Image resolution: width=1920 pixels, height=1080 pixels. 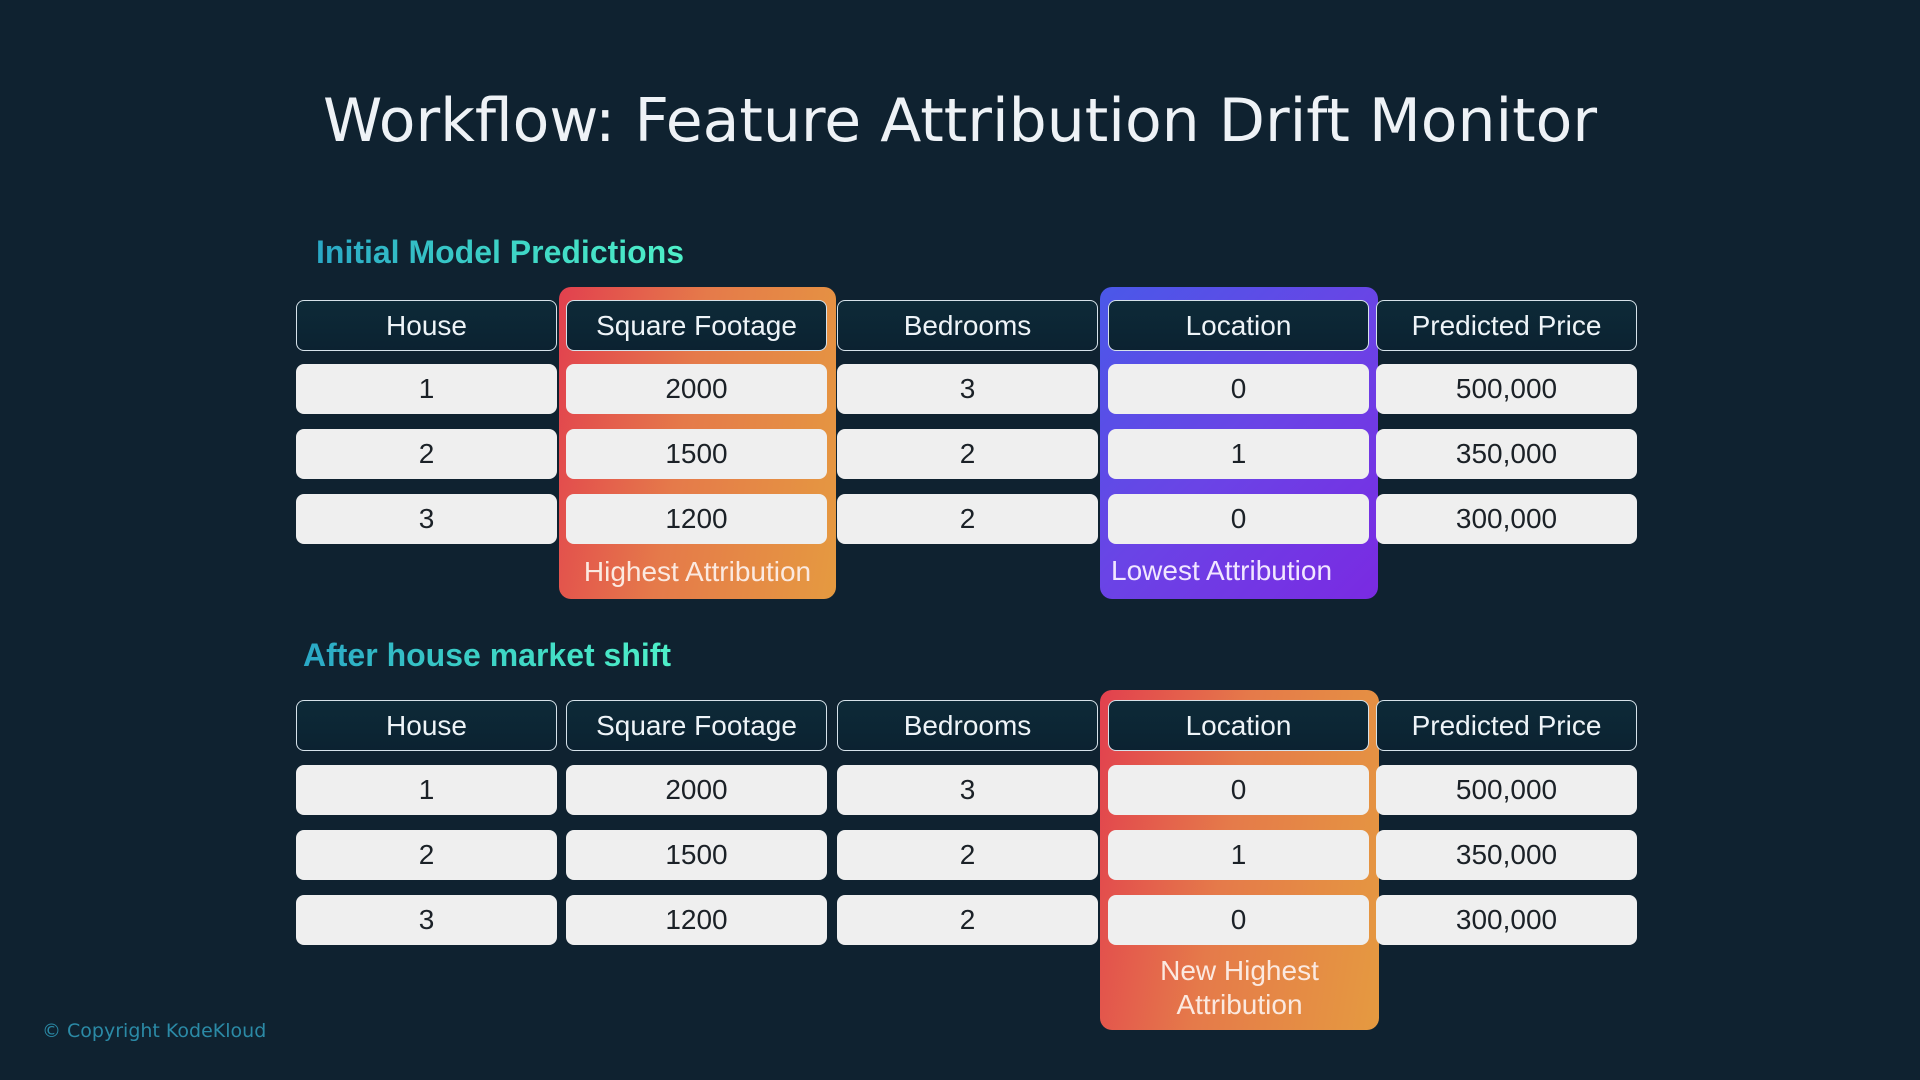 What do you see at coordinates (1222, 570) in the screenshot?
I see `highlight-label-lowest: Lowest Attribution` at bounding box center [1222, 570].